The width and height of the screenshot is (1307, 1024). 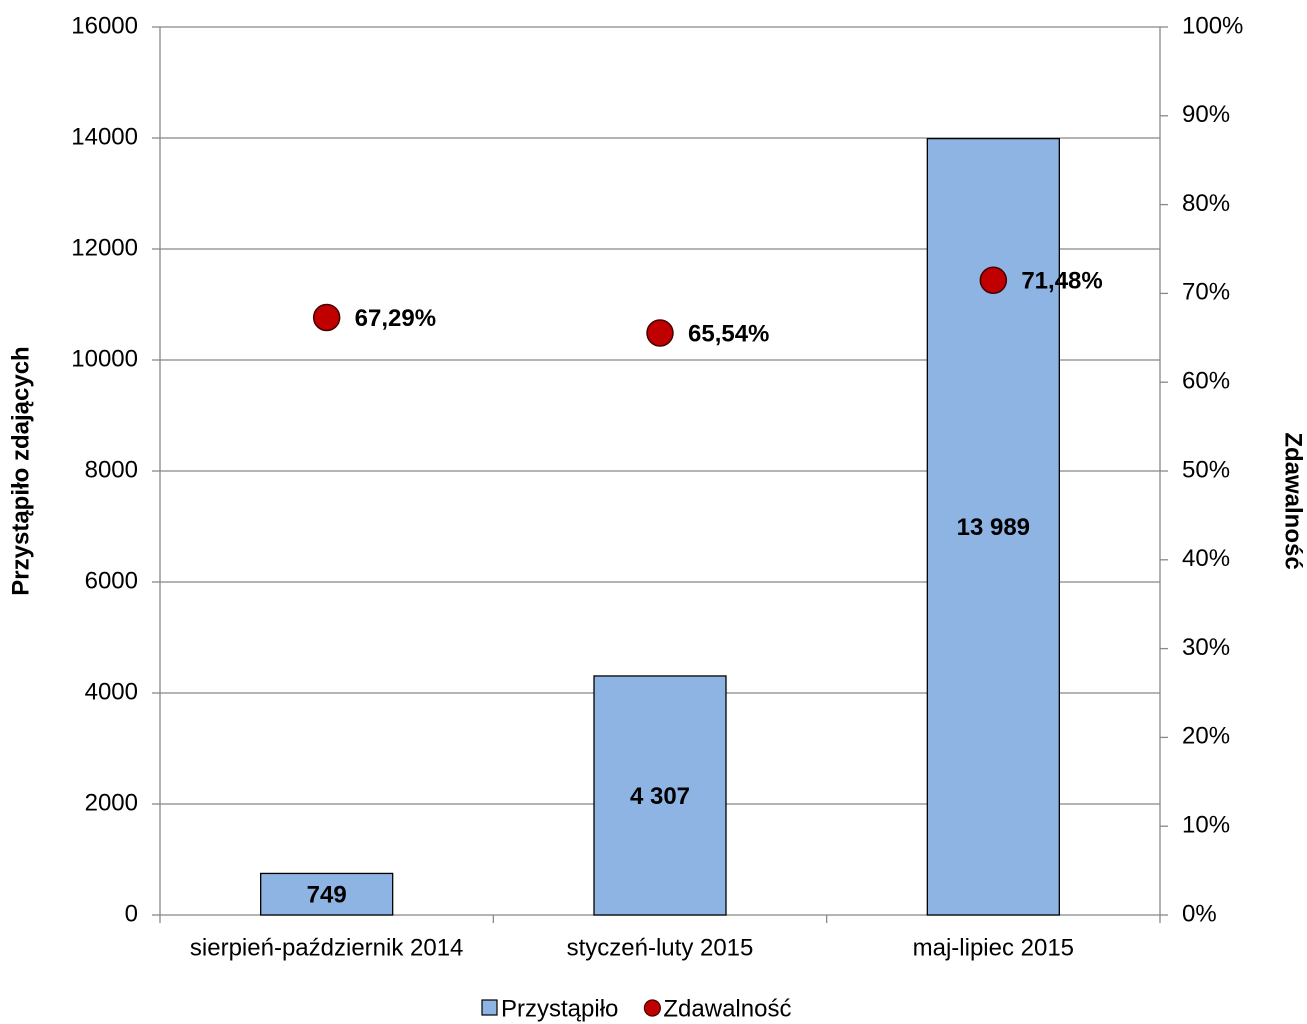 I want to click on y2-tick-label: 20%, so click(x=1206, y=736).